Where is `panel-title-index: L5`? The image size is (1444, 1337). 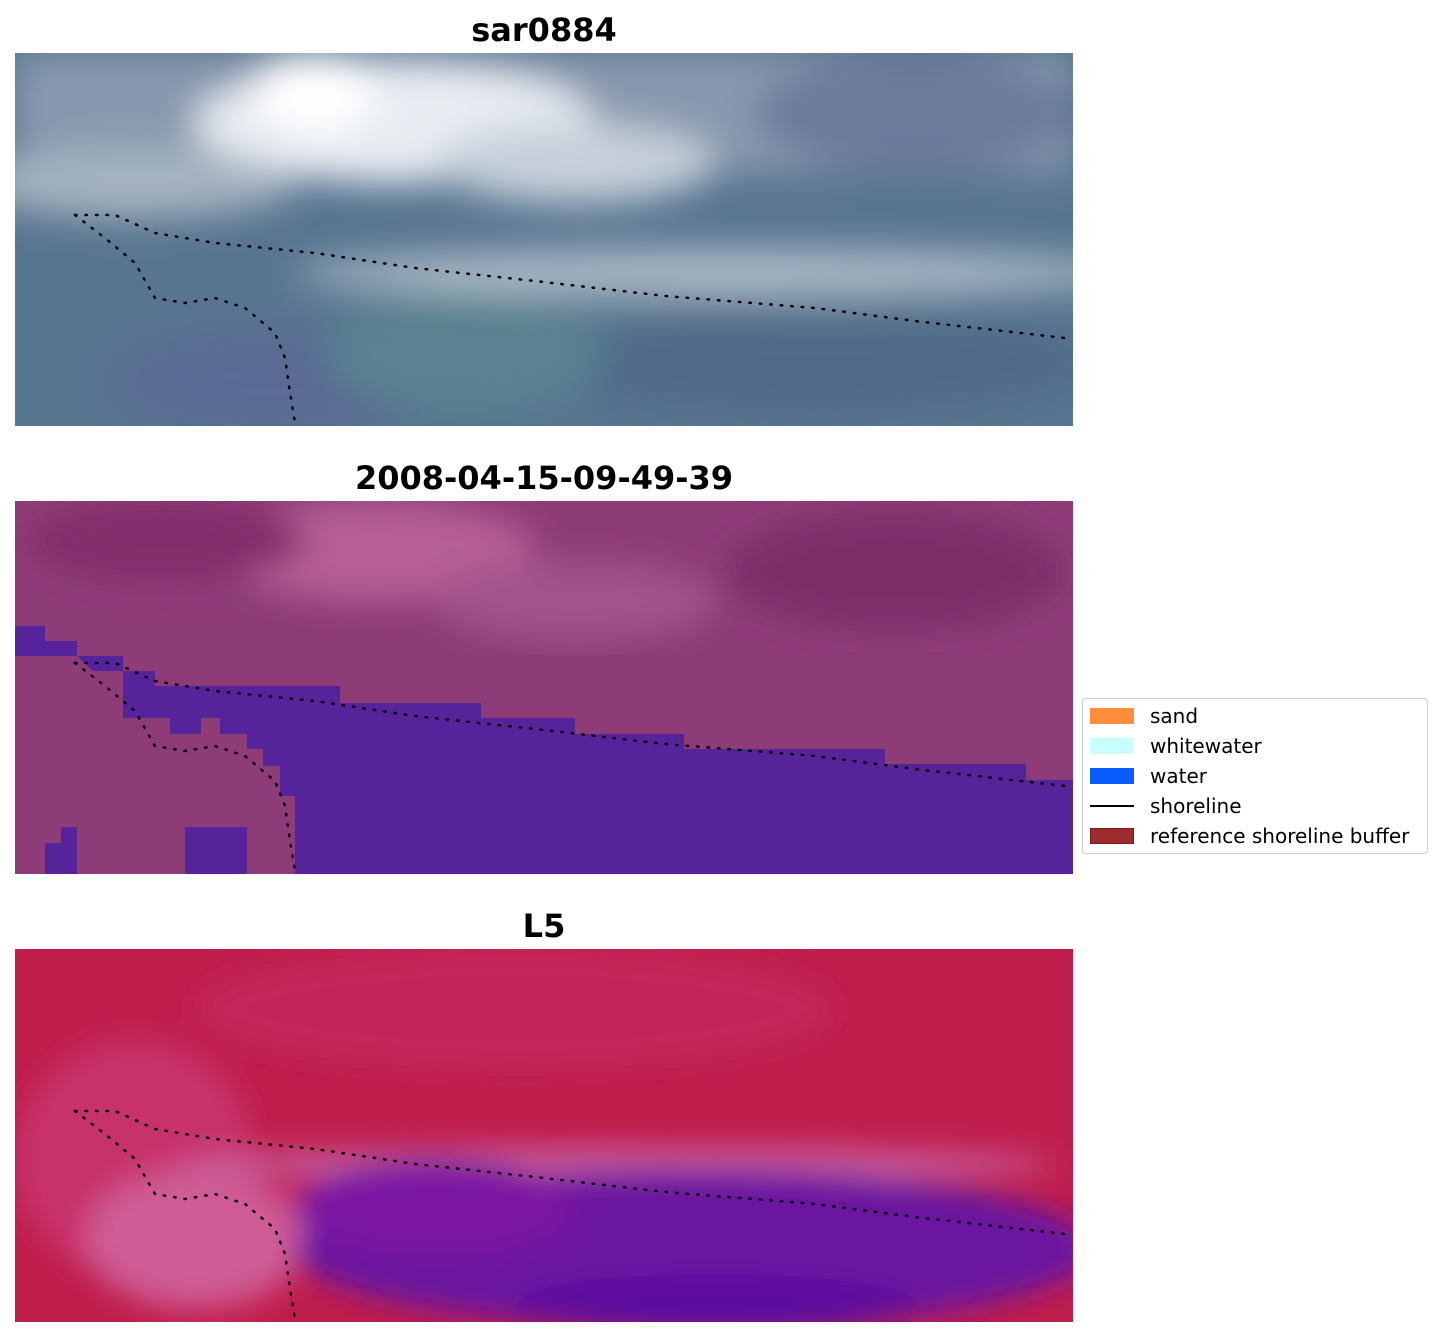
panel-title-index: L5 is located at coordinates (544, 926).